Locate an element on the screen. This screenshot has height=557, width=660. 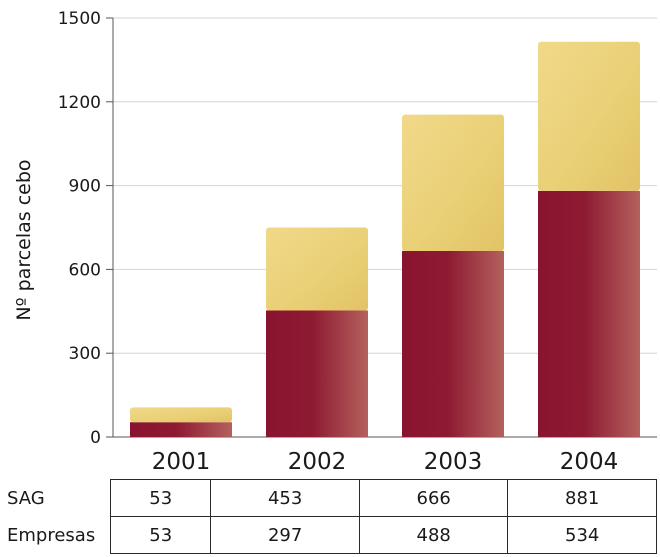
y-tick-label: 1500 is located at coordinates (79, 19).